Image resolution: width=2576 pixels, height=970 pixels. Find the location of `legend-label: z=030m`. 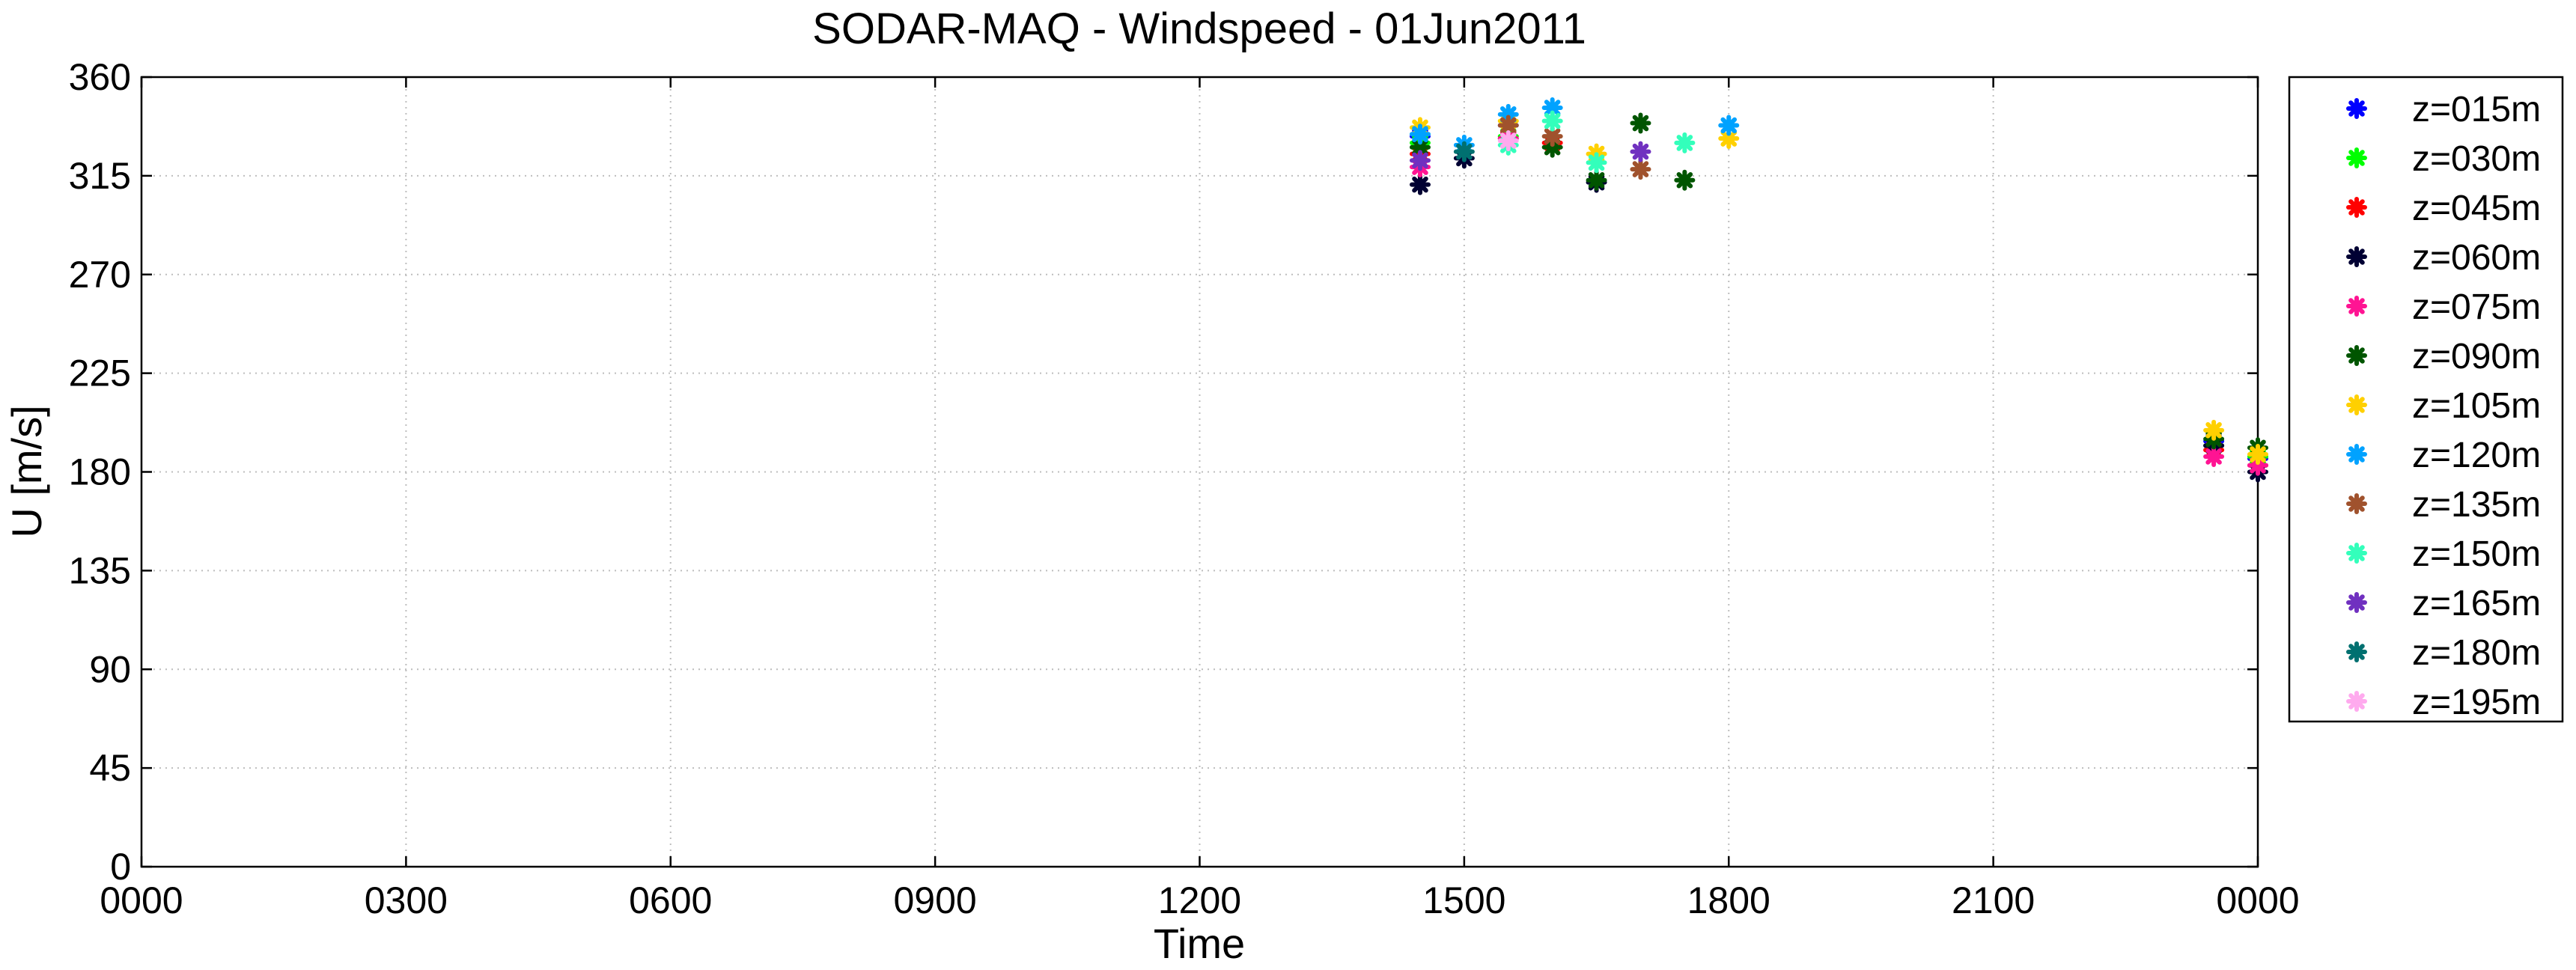

legend-label: z=030m is located at coordinates (2476, 159).